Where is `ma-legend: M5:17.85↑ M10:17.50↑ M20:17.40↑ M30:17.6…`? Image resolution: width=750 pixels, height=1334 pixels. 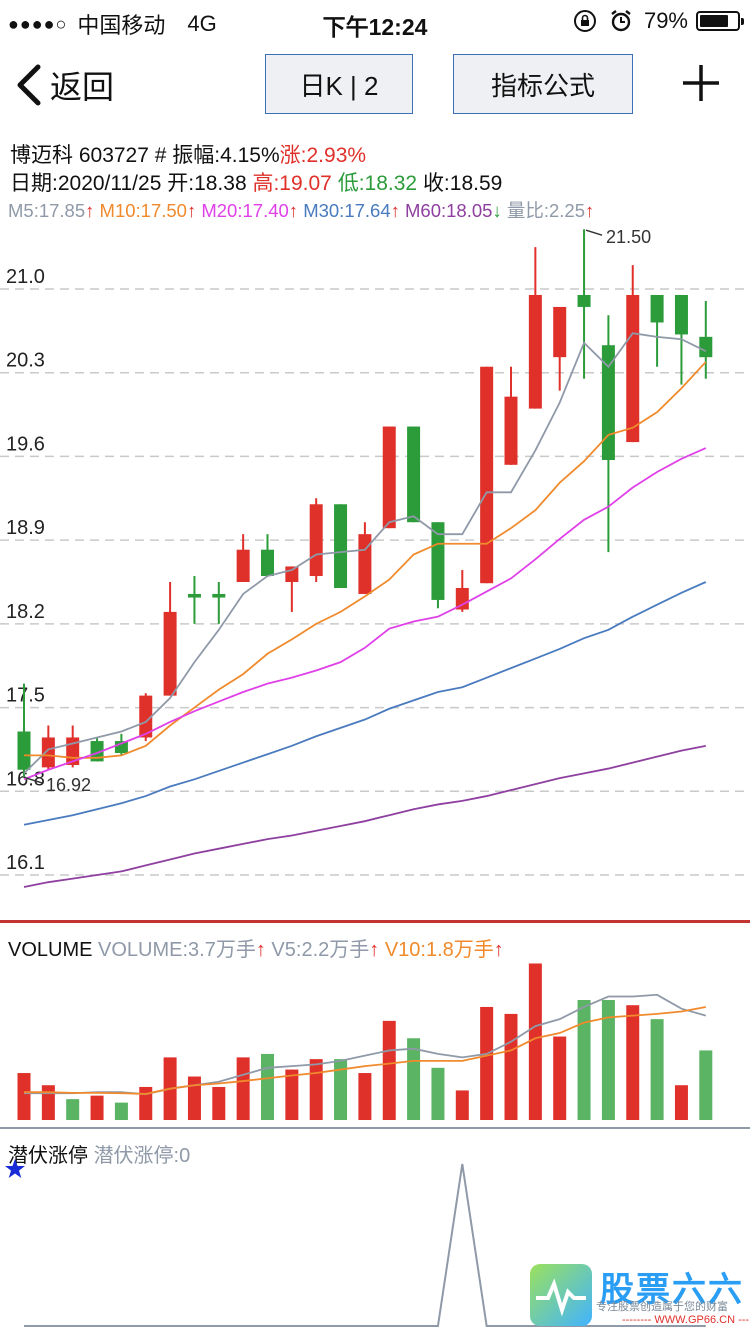 ma-legend: M5:17.85↑ M10:17.50↑ M20:17.40↑ M30:17.6… is located at coordinates (301, 210).